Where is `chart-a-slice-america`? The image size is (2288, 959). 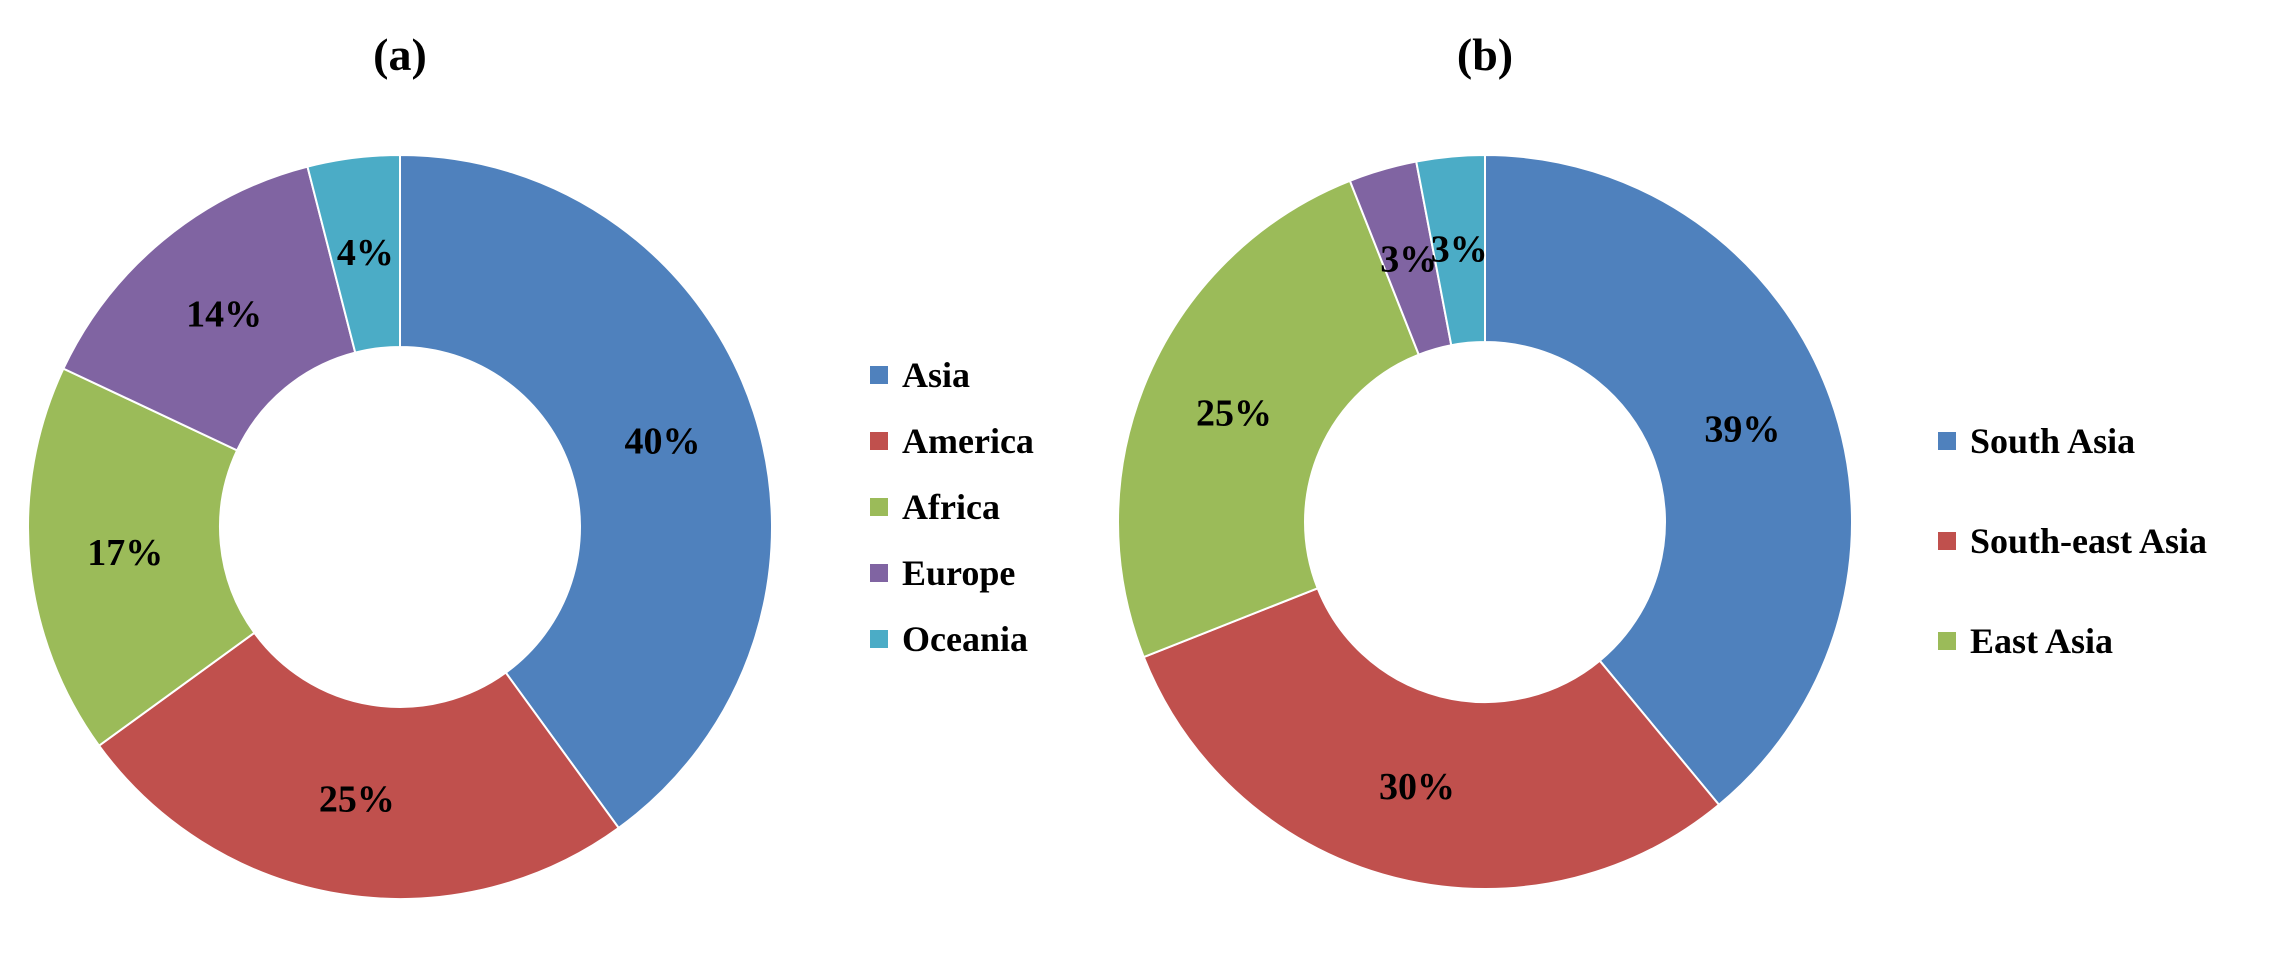 chart-a-slice-america is located at coordinates (359, 765).